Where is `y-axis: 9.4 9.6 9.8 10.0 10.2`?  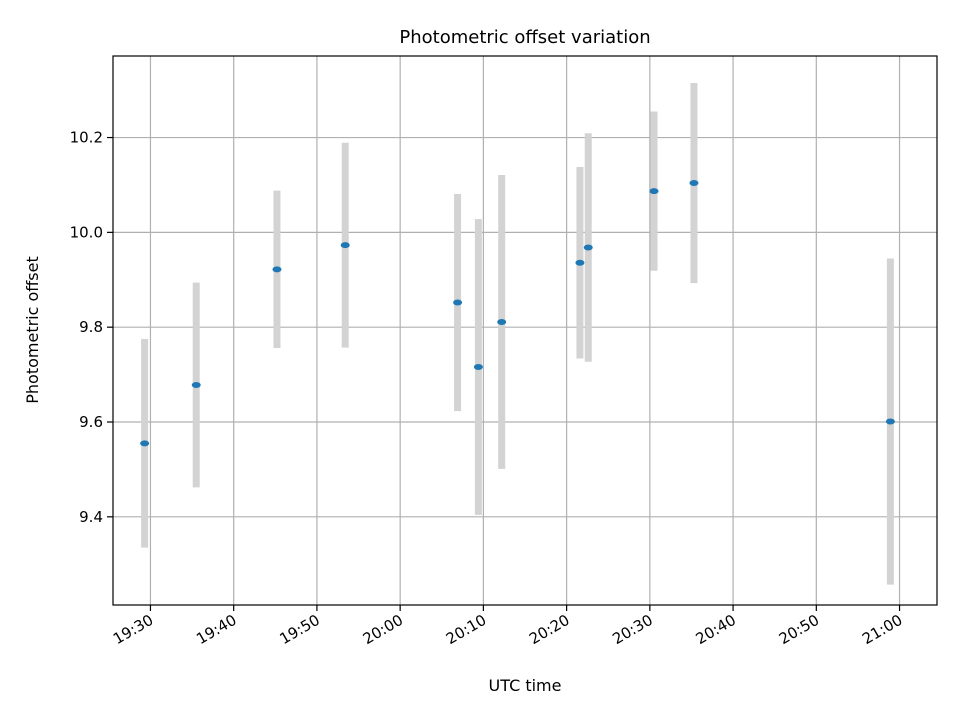 y-axis: 9.4 9.6 9.8 10.0 10.2 is located at coordinates (91, 327).